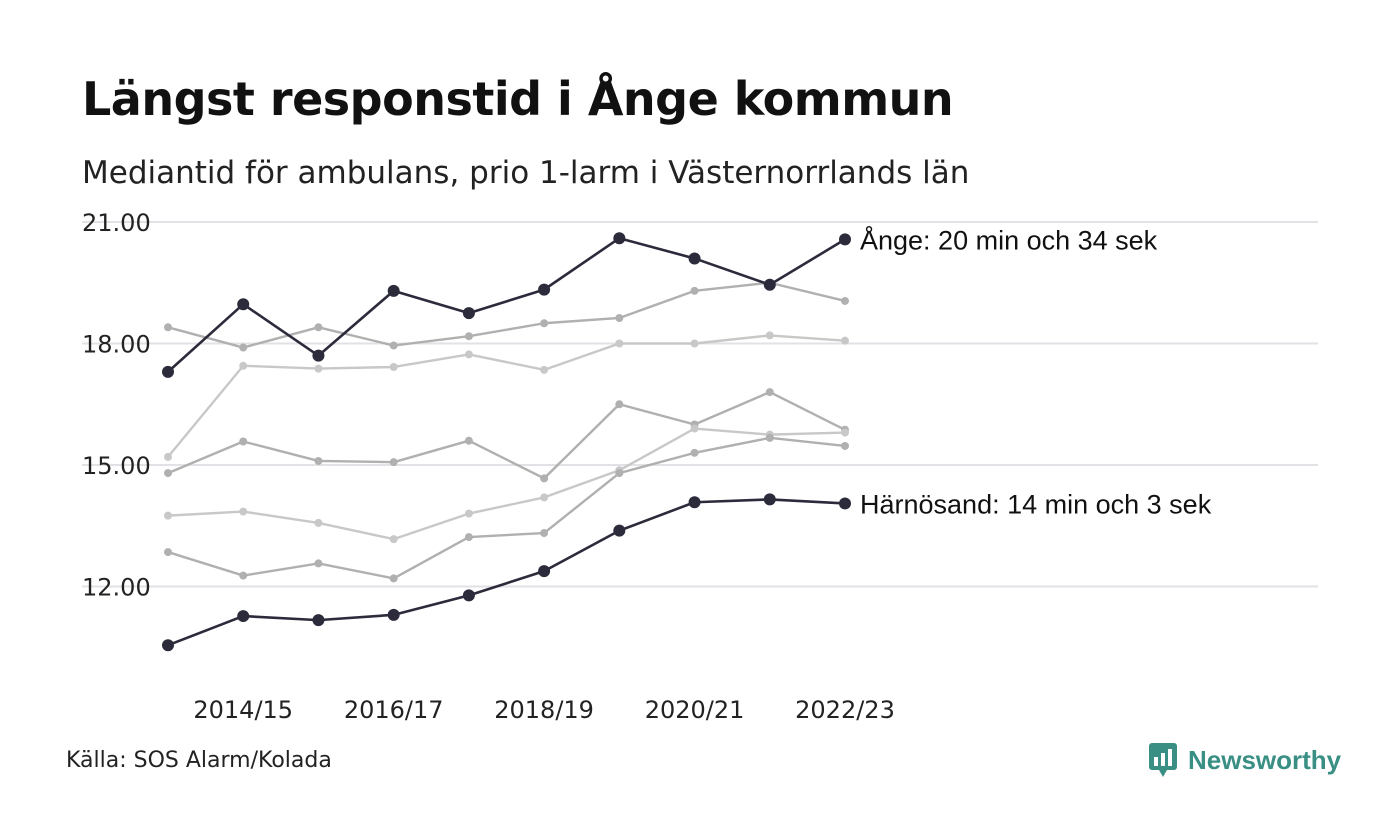 This screenshot has width=1400, height=840. Describe the element at coordinates (695, 710) in the screenshot. I see `x-tick-label: 2020/21` at that location.